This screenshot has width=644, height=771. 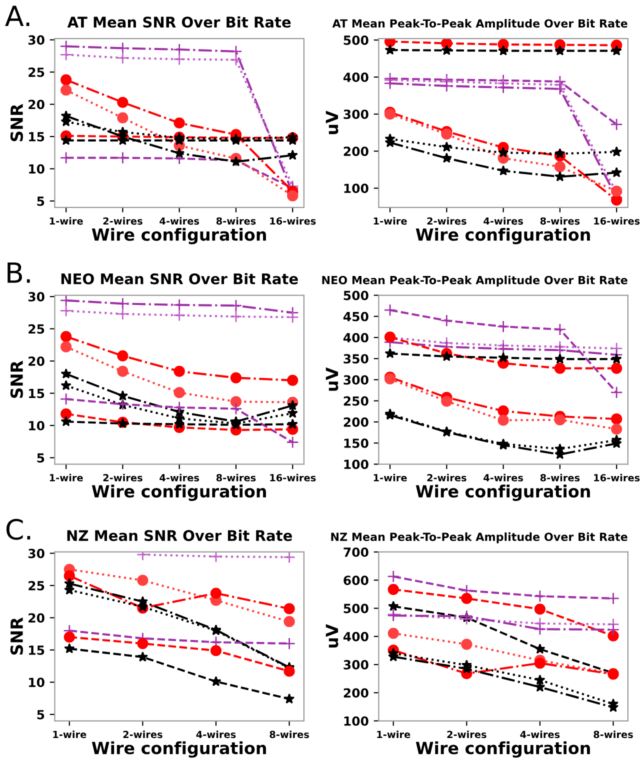 What do you see at coordinates (179, 278) in the screenshot?
I see `chart-title: NEO Mean SNR Over Bit Rate` at bounding box center [179, 278].